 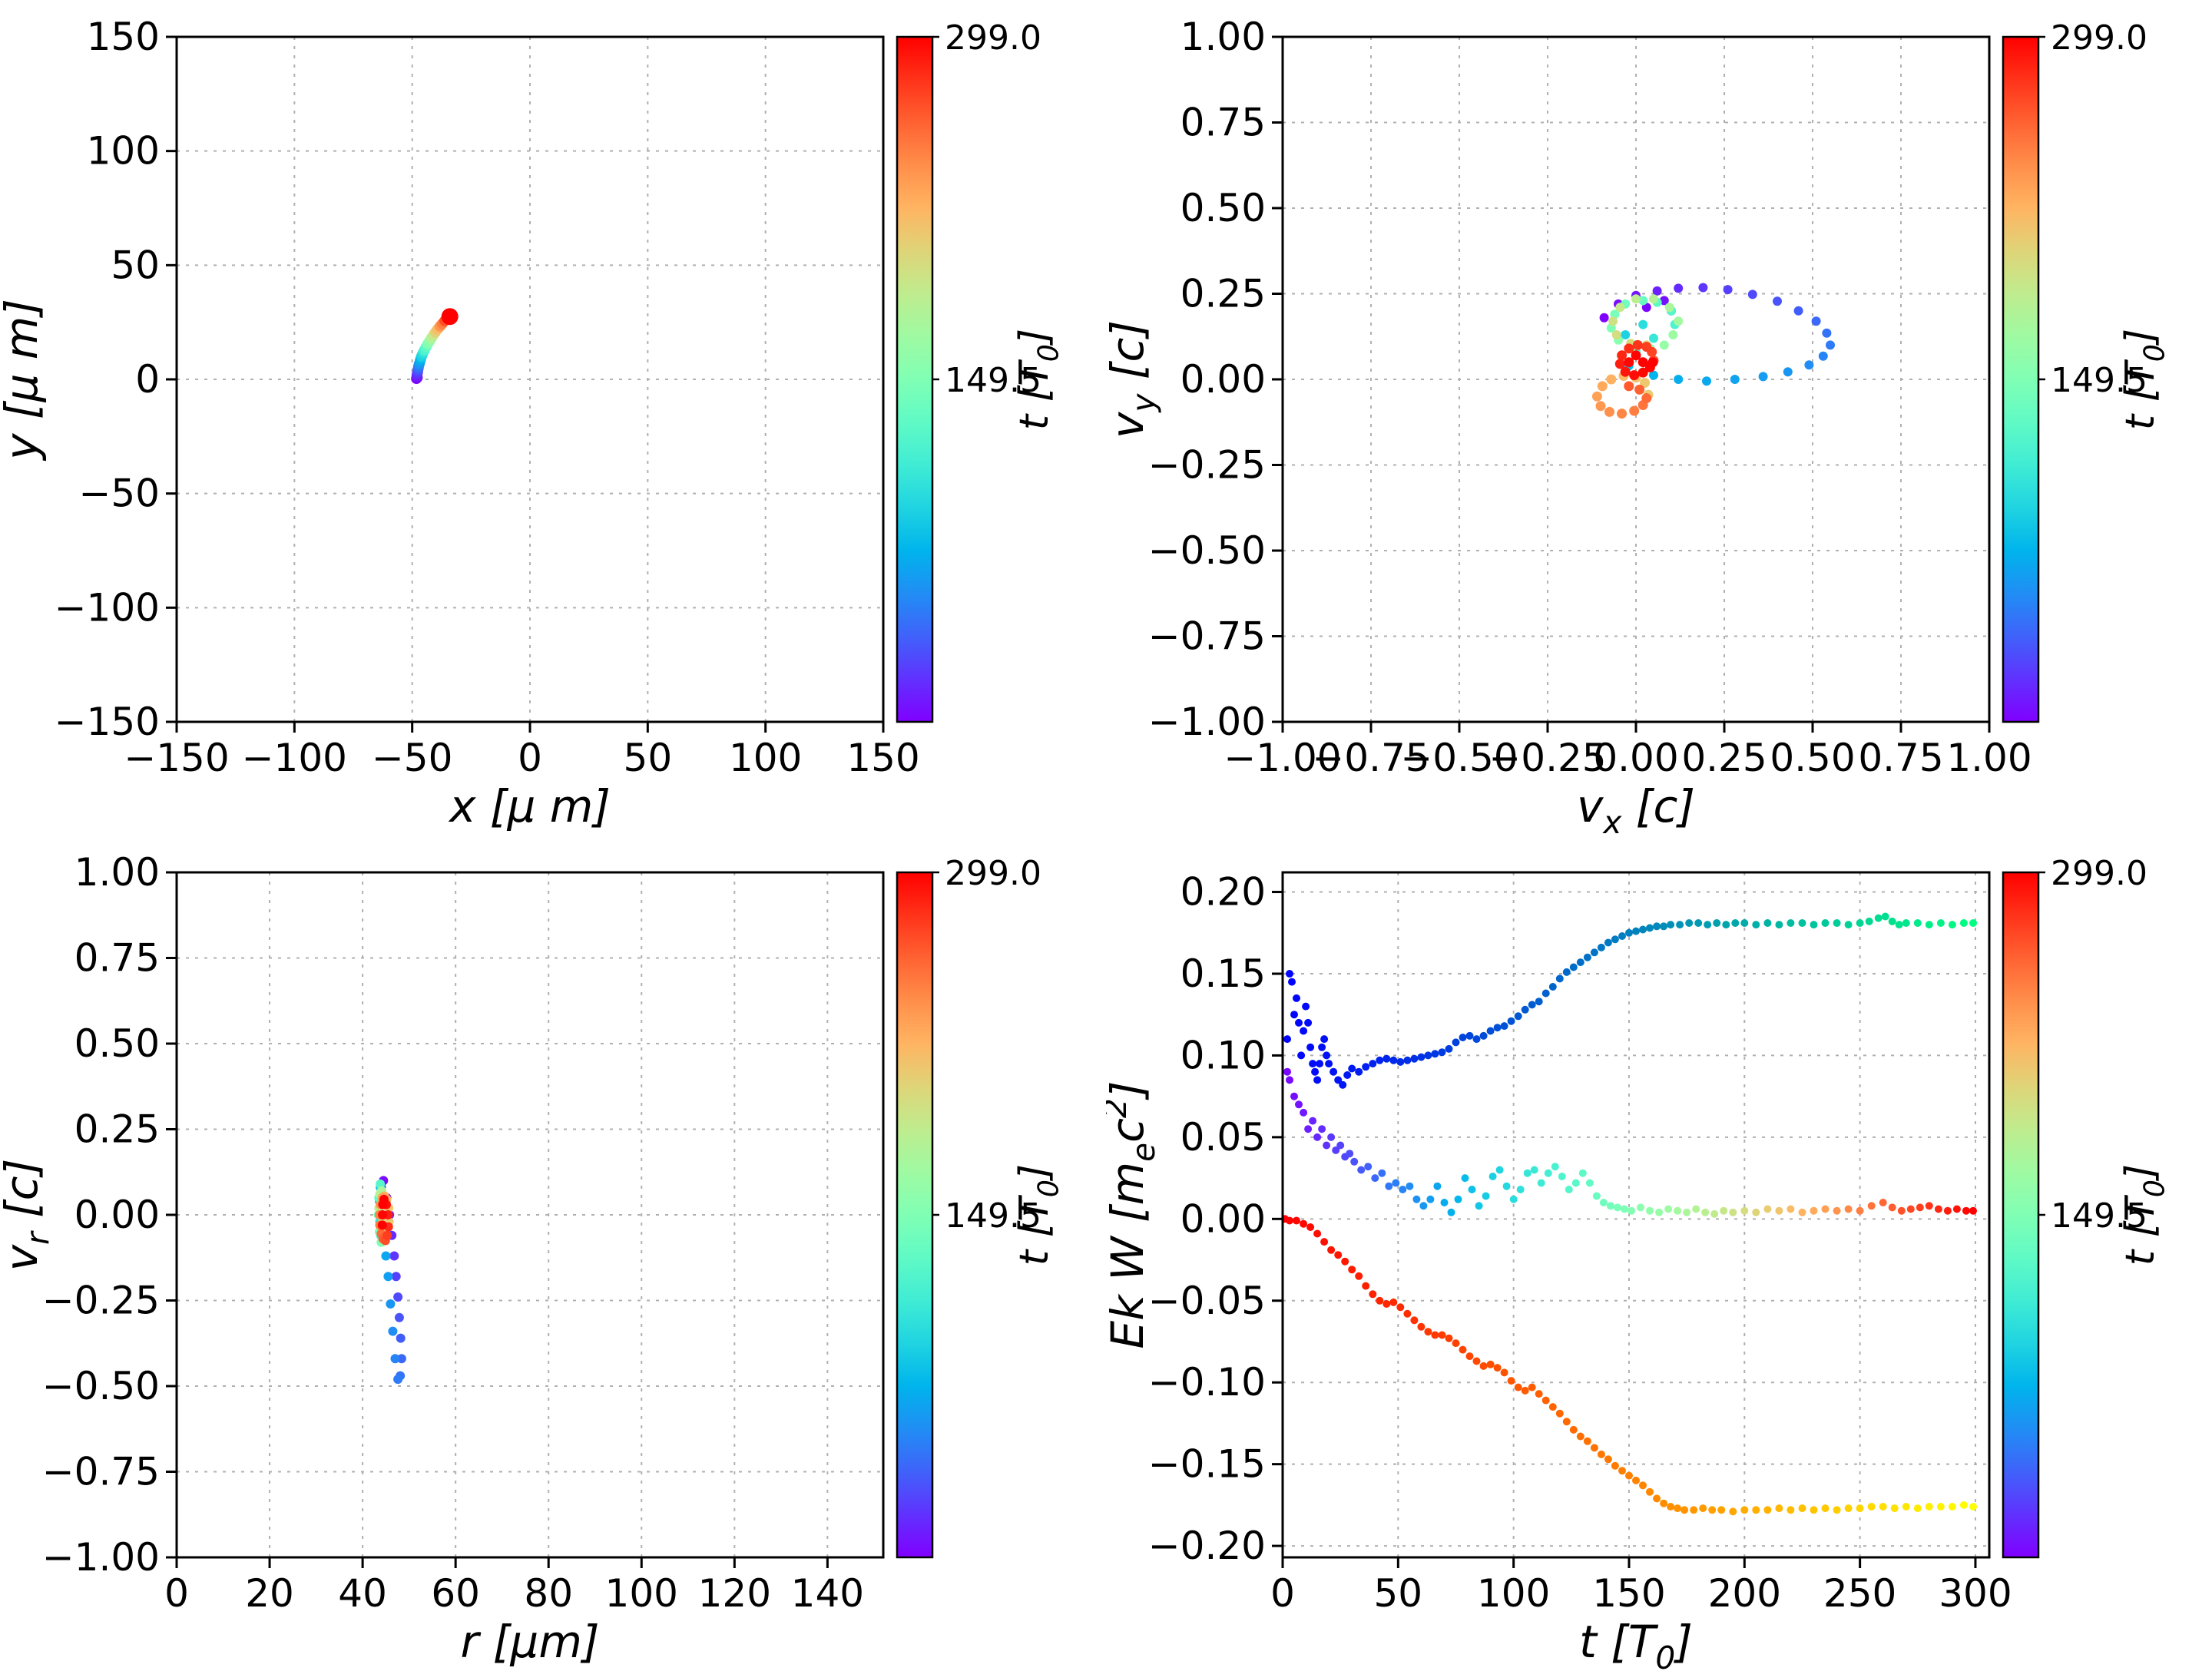 What do you see at coordinates (118, 1215) in the screenshot?
I see `y-tick-label: 0.00` at bounding box center [118, 1215].